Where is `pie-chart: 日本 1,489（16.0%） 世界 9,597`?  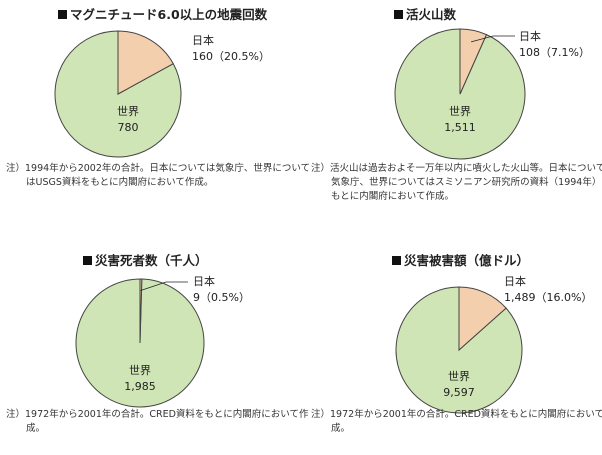
pie-chart: 日本 1,489（16.0%） 世界 9,597 is located at coordinates (493, 344).